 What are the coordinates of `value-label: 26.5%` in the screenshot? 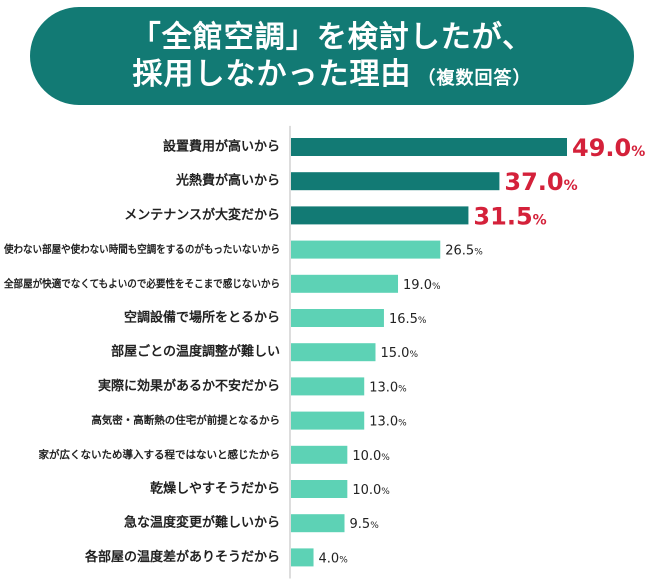 It's located at (464, 251).